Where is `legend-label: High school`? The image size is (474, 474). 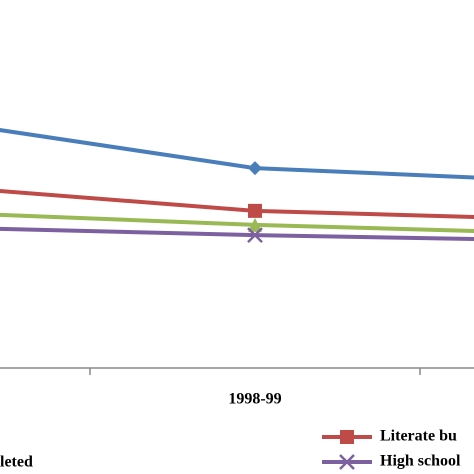 legend-label: High school is located at coordinates (420, 461).